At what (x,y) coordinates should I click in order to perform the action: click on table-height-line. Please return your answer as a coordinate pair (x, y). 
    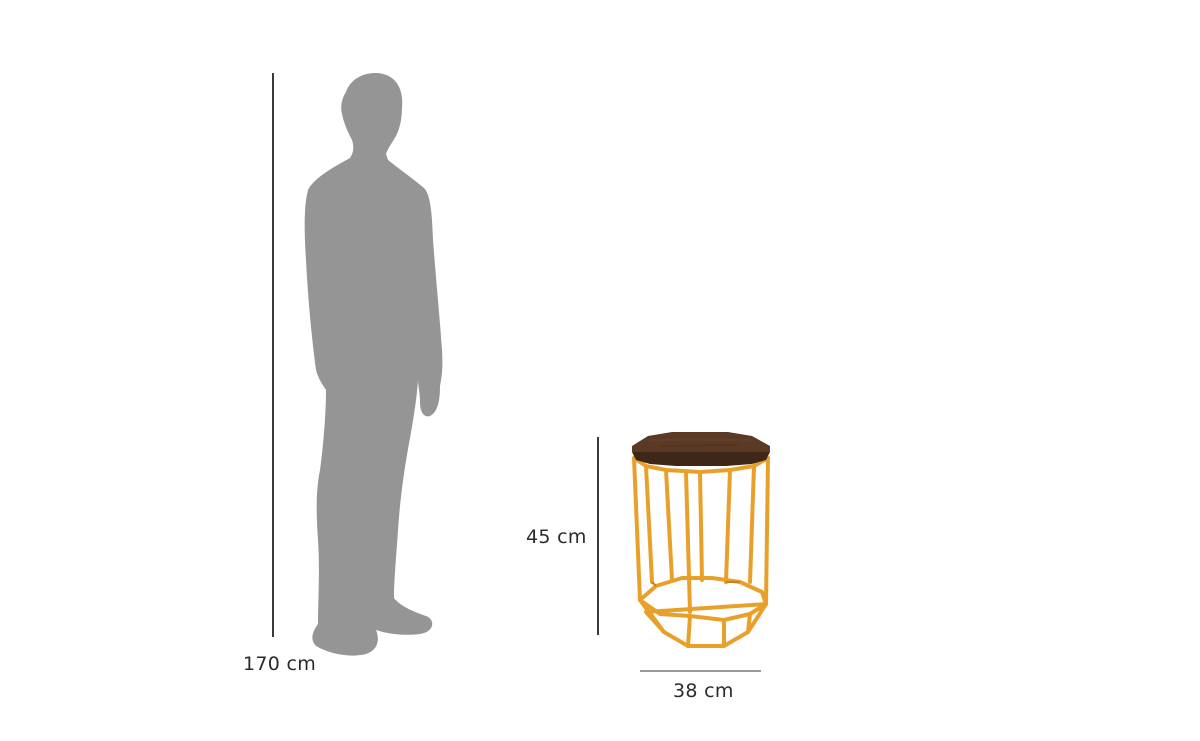
    Looking at the image, I should click on (598, 536).